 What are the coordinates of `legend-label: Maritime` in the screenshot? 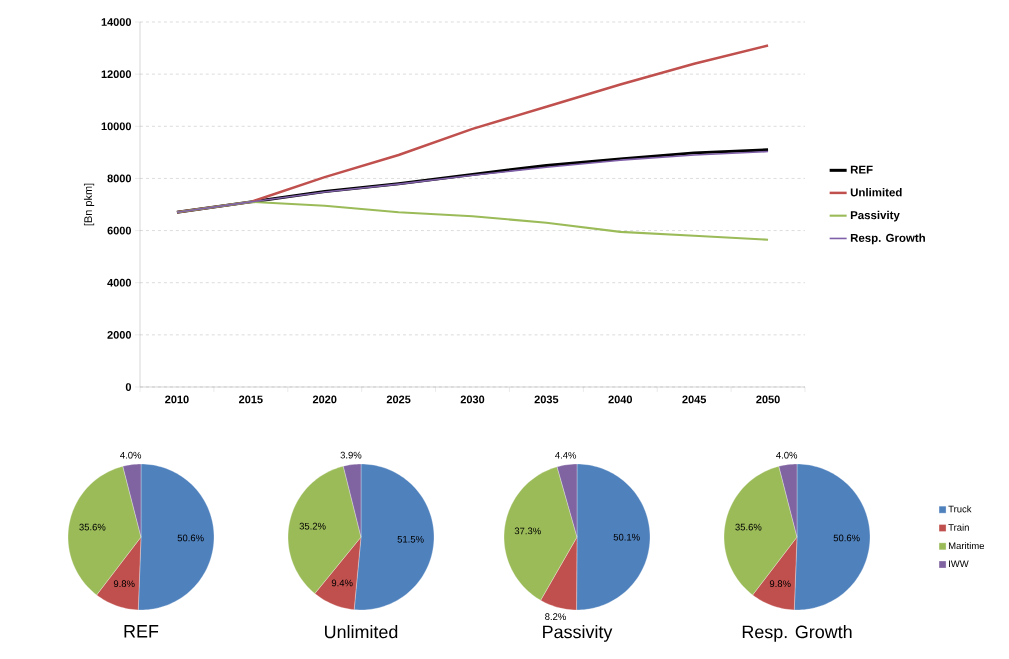 It's located at (966, 546).